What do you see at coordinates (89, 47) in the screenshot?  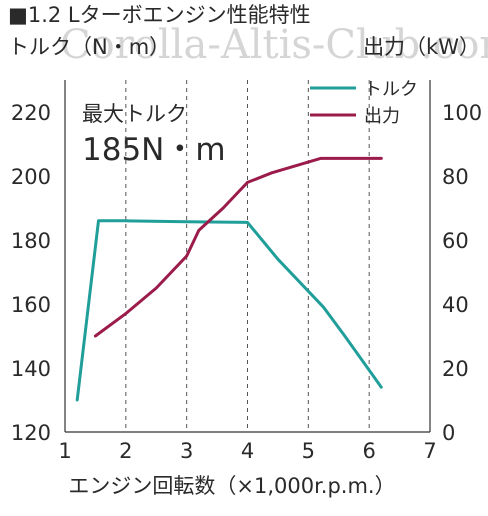 I see `left-axis-label: トルク（N・m）` at bounding box center [89, 47].